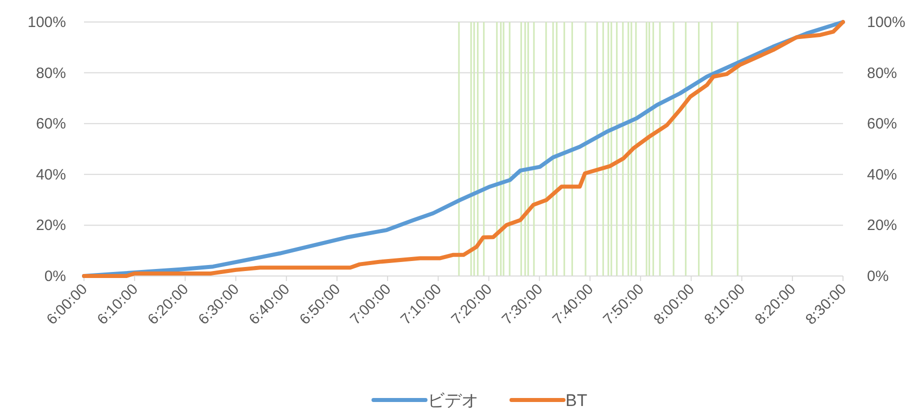 This screenshot has width=922, height=413. I want to click on y2-tick-label: 40%, so click(882, 175).